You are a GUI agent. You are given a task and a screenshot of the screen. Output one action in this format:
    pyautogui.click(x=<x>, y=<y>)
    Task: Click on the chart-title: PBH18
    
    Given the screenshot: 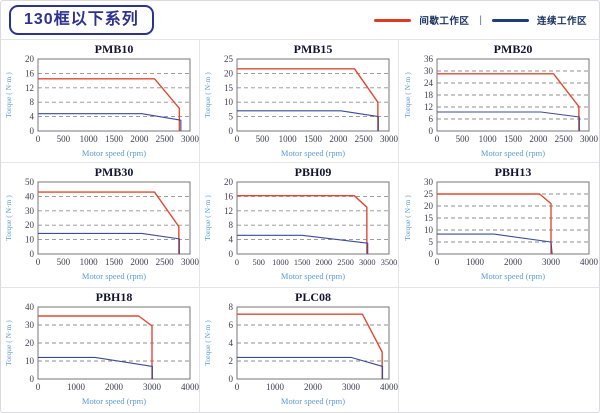 What is the action you would take?
    pyautogui.click(x=113, y=297)
    